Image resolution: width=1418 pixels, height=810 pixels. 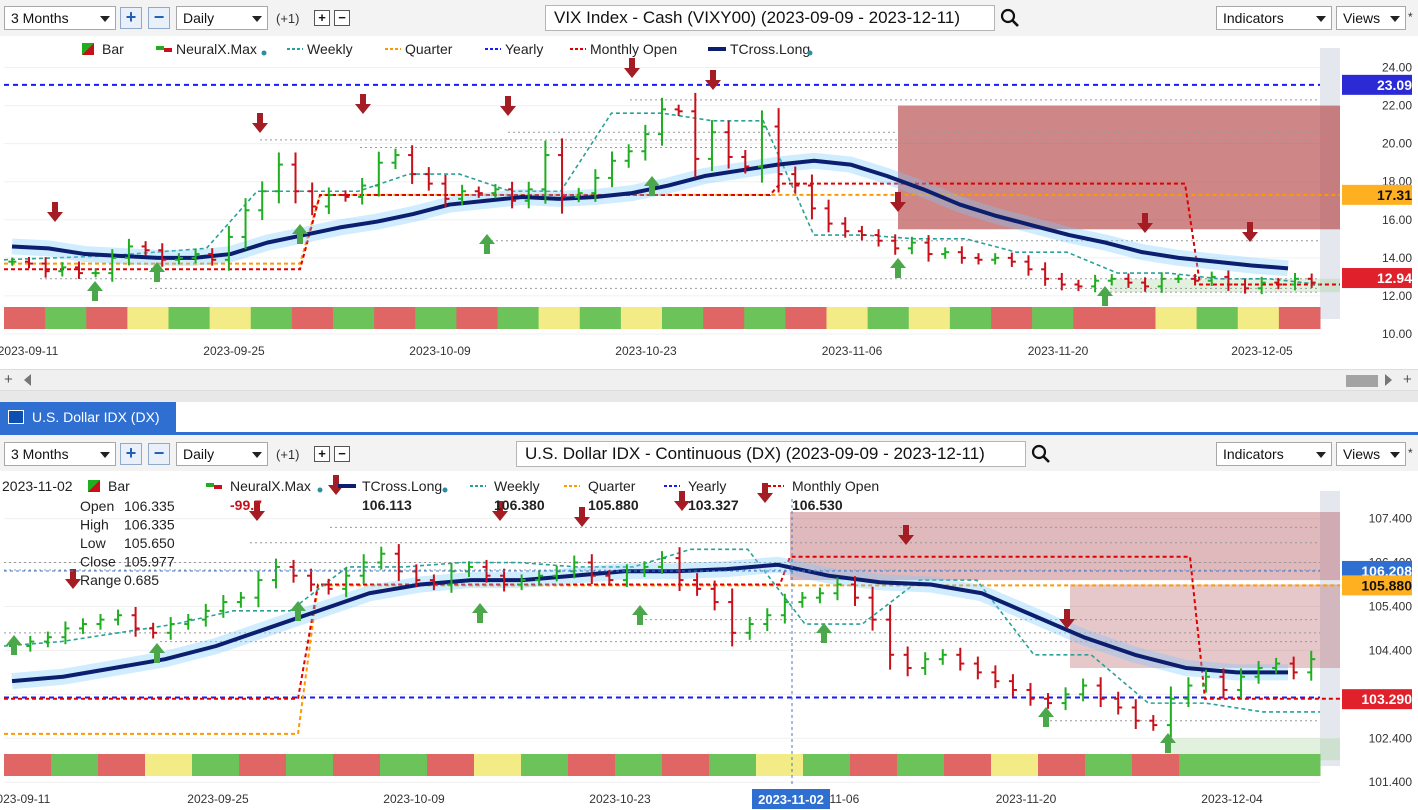 What do you see at coordinates (270, 486) in the screenshot?
I see `legend-label: NeuralX.Max` at bounding box center [270, 486].